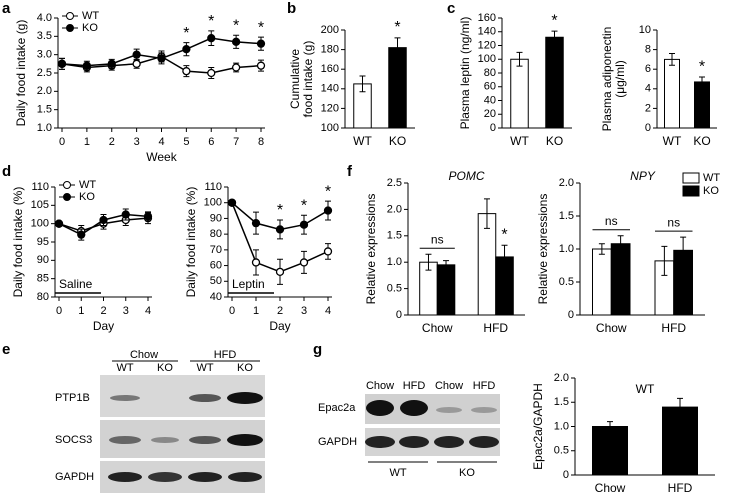  I want to click on y-tick-label: 140, so click(487, 32).